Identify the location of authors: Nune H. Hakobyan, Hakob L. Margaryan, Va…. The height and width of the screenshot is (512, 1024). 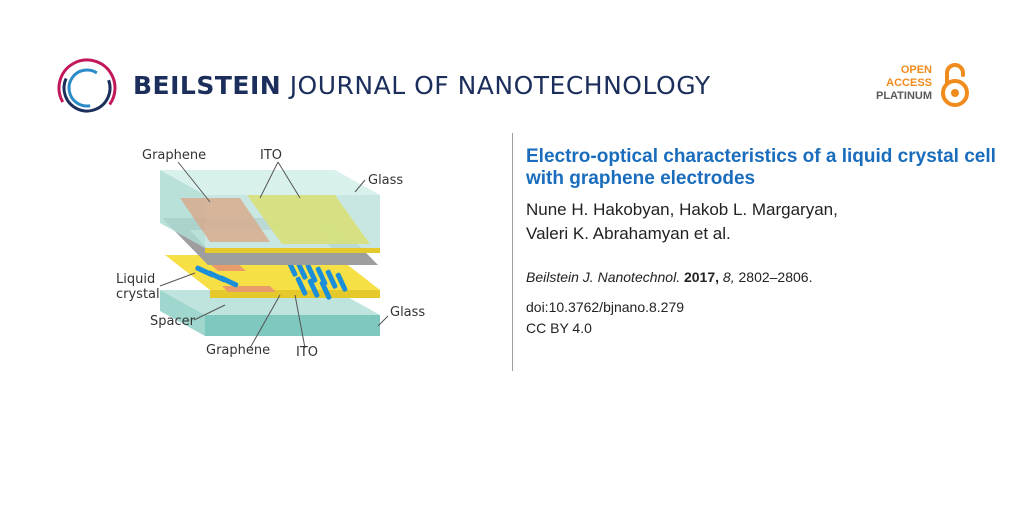
(761, 222).